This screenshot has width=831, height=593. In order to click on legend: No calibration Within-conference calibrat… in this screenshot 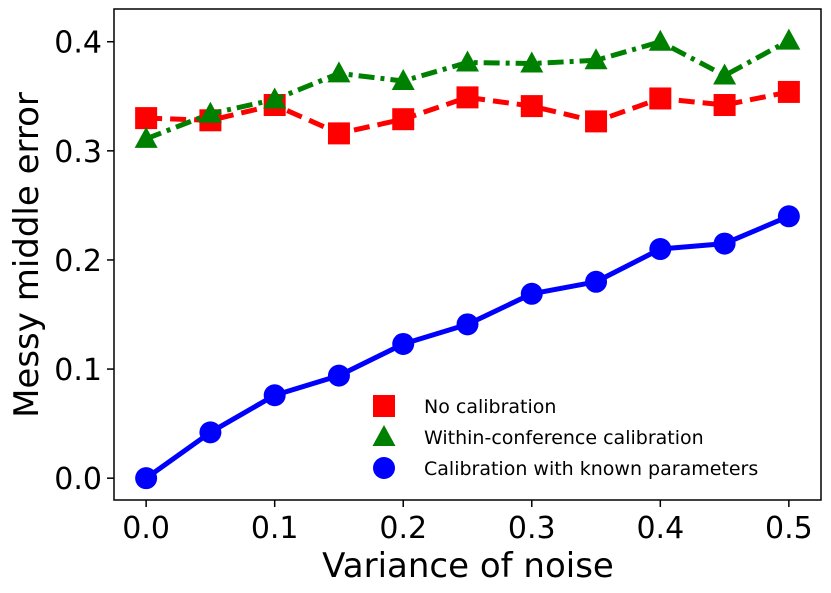, I will do `click(565, 437)`.